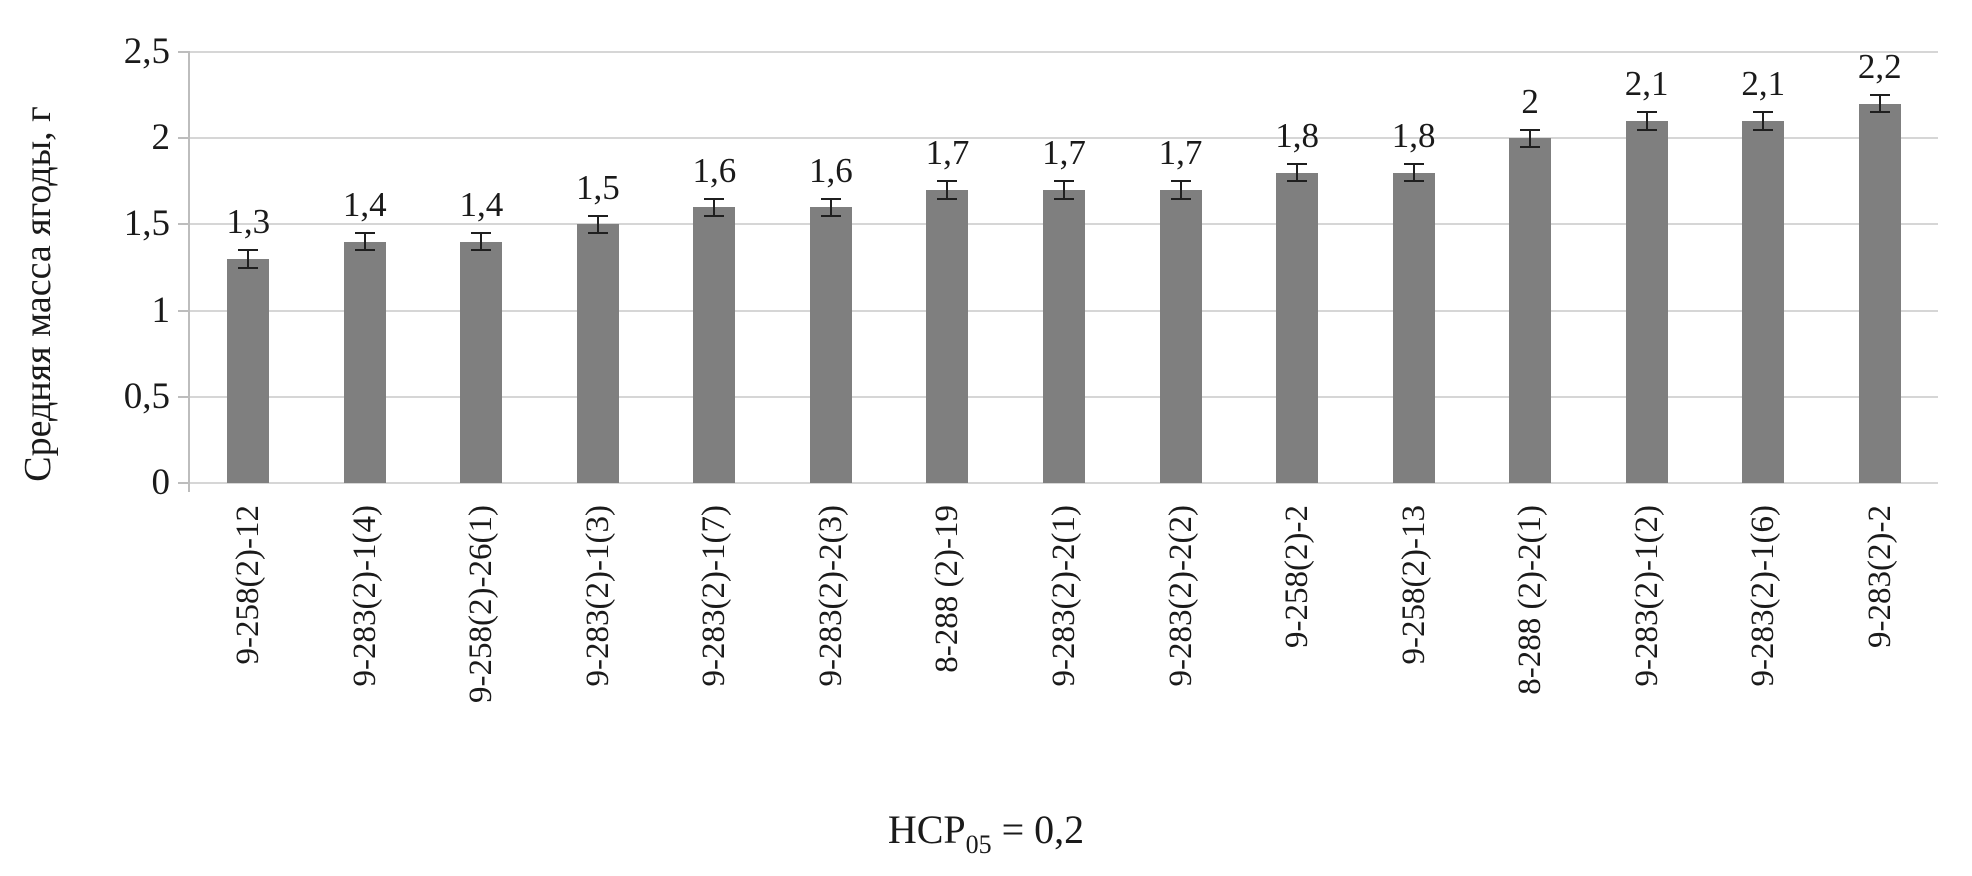 The image size is (1972, 876). I want to click on y-axis-title: Средняя масса ягоды, г, so click(38, 294).